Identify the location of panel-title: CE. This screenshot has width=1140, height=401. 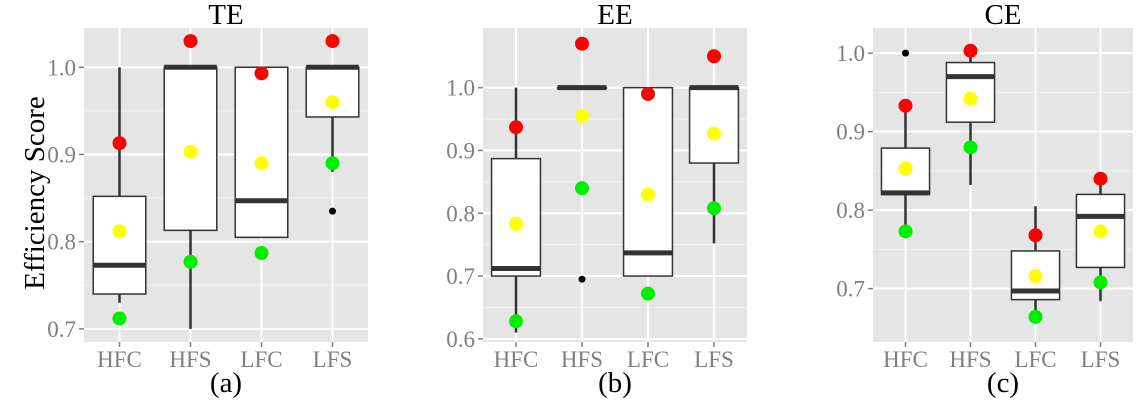
(1002, 15).